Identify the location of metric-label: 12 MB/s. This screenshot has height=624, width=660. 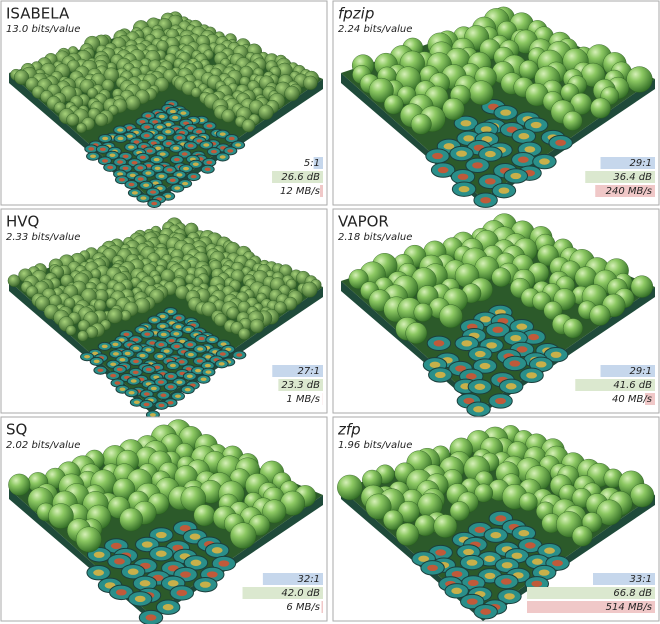
(300, 191).